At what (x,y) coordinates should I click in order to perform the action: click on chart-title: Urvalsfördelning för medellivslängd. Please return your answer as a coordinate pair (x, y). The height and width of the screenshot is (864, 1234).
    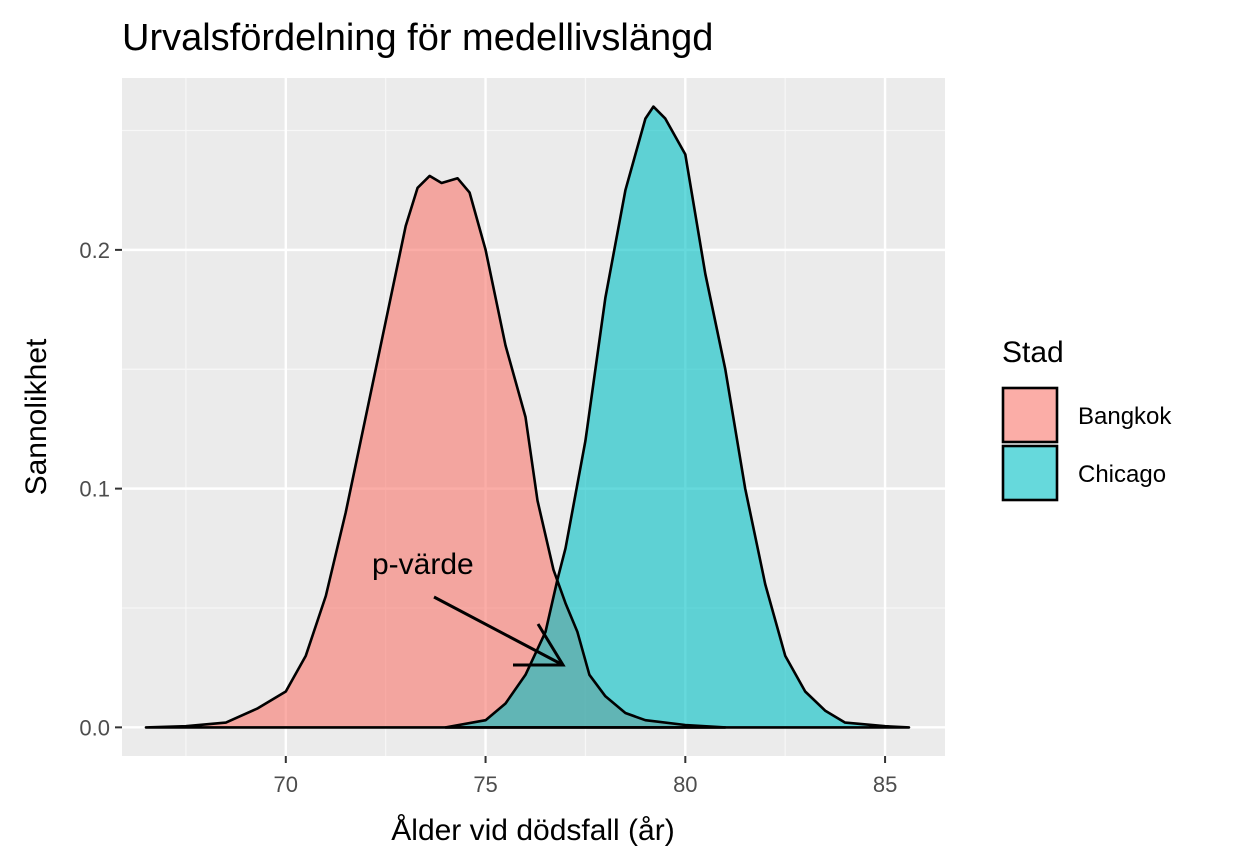
    Looking at the image, I should click on (417, 38).